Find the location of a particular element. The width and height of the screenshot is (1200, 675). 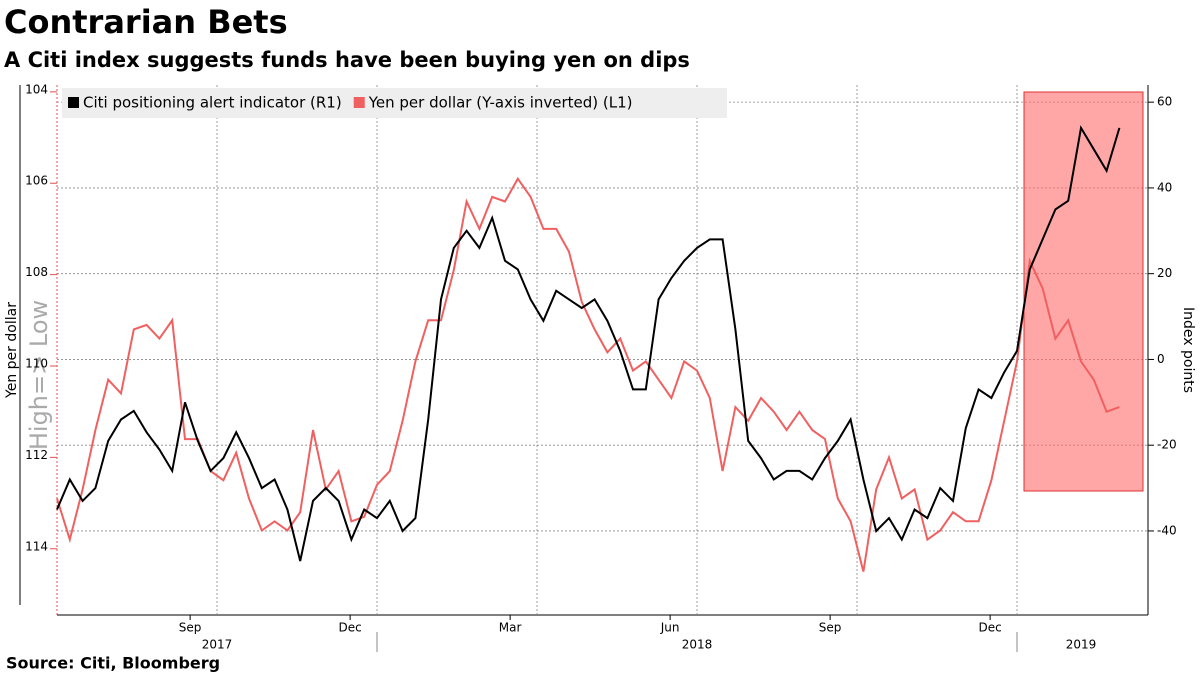

y-tick-label: 104 is located at coordinates (36, 89).